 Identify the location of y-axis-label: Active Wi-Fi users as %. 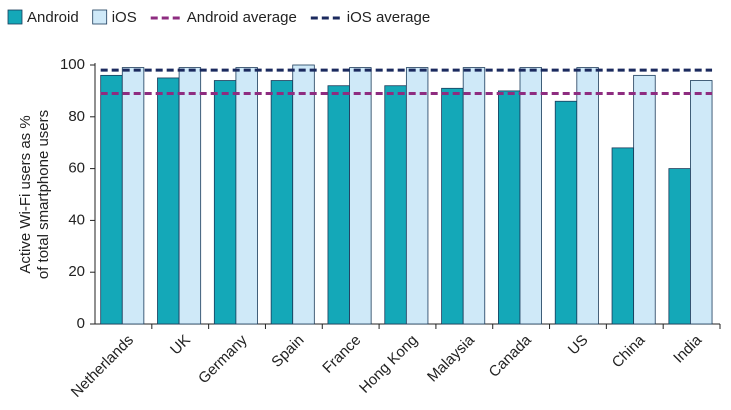
(25, 194).